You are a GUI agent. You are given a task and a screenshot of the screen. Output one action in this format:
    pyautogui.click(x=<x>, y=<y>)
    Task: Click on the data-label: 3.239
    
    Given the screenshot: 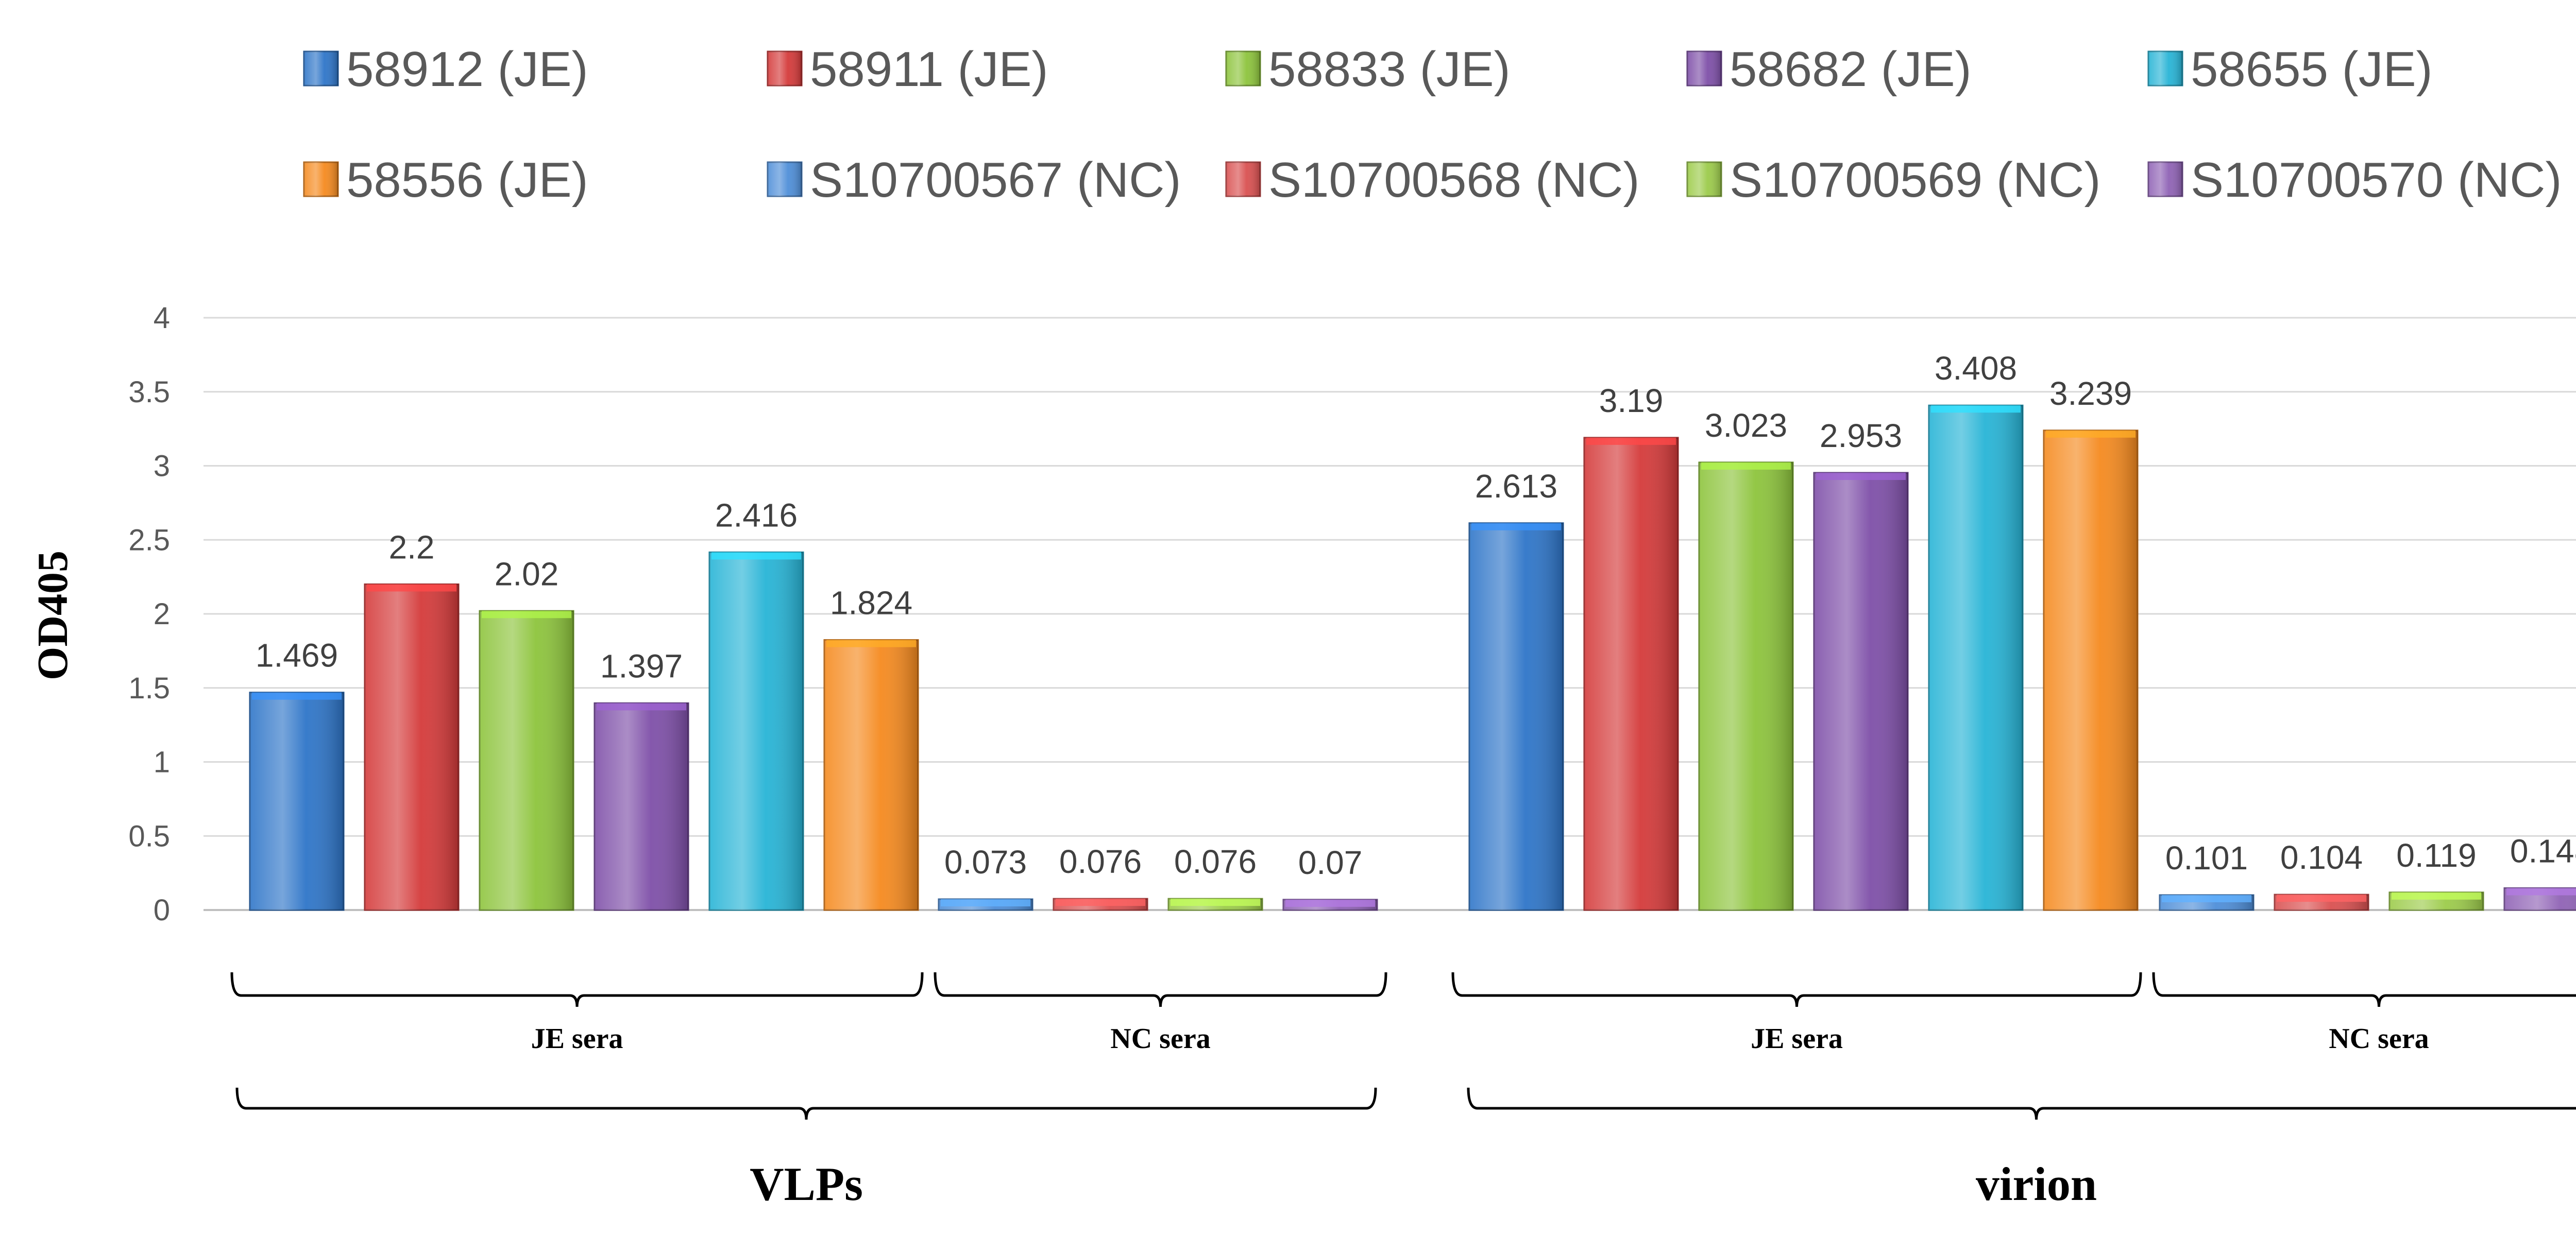 What is the action you would take?
    pyautogui.click(x=2090, y=393)
    